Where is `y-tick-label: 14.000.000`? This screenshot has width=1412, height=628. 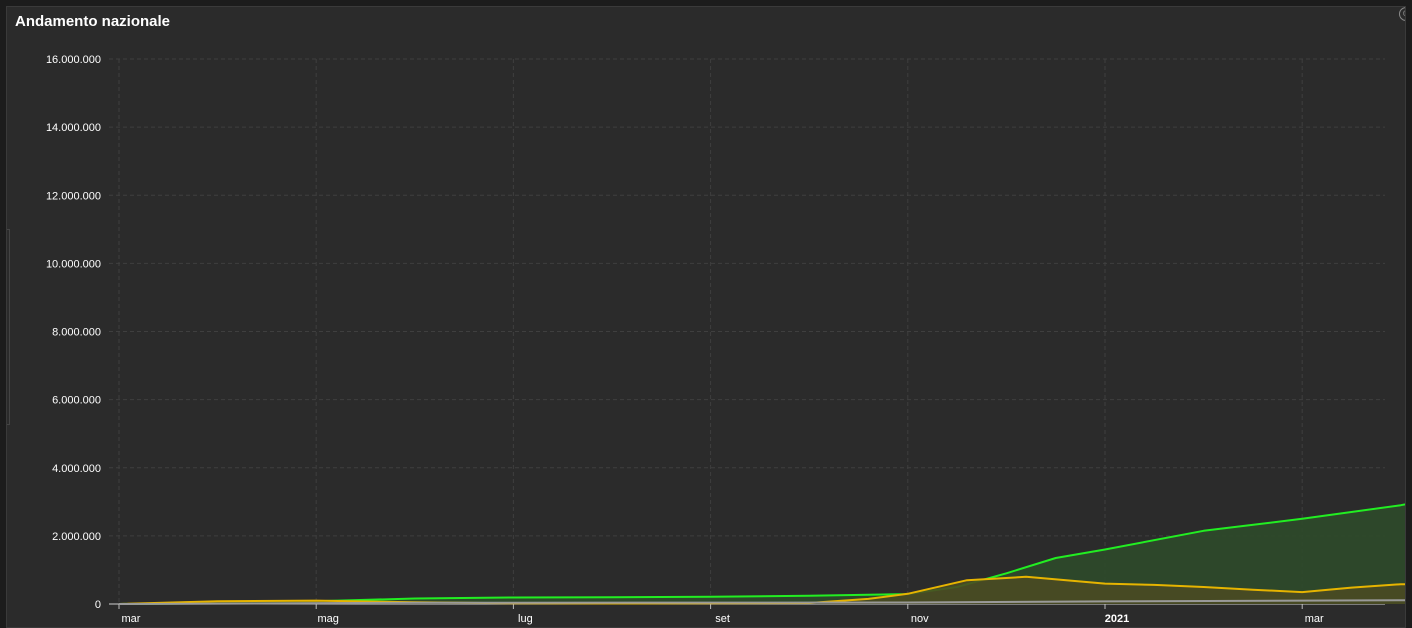 y-tick-label: 14.000.000 is located at coordinates (73, 128).